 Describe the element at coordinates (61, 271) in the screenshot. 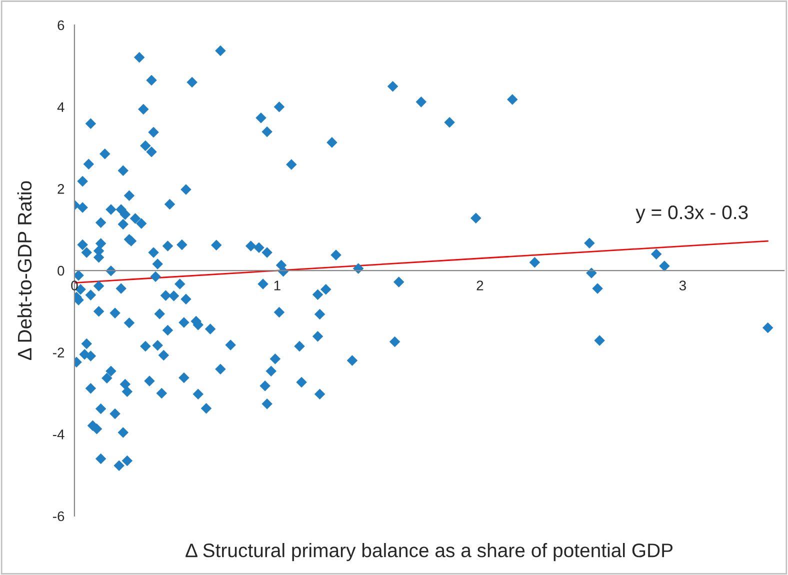

I see `y-tick-label: 0` at that location.